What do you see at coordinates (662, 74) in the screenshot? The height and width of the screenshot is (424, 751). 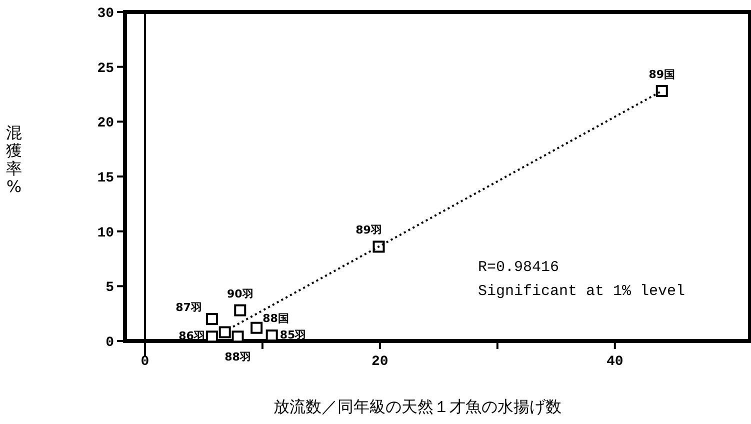 I see `annotation: 89国` at bounding box center [662, 74].